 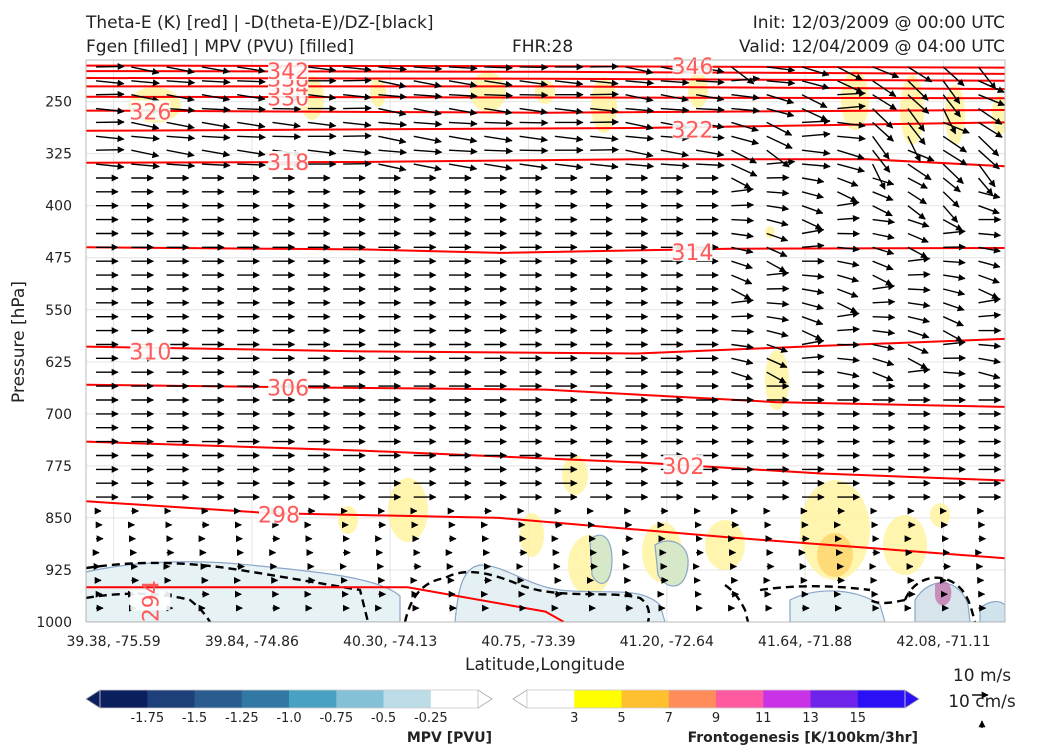 I want to click on theta-e-label: 342, so click(x=288, y=72).